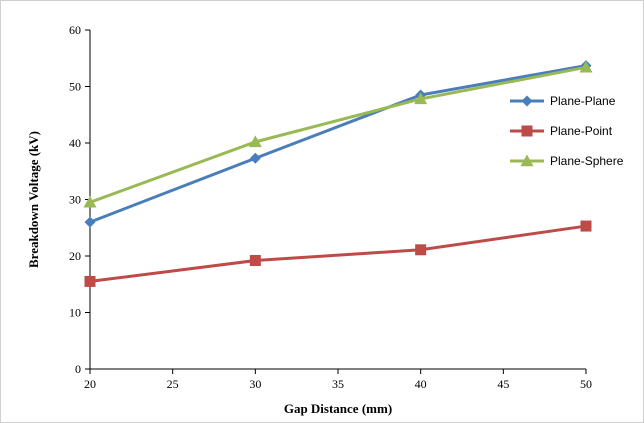  Describe the element at coordinates (583, 101) in the screenshot. I see `legend-label: Plane-Plane` at that location.